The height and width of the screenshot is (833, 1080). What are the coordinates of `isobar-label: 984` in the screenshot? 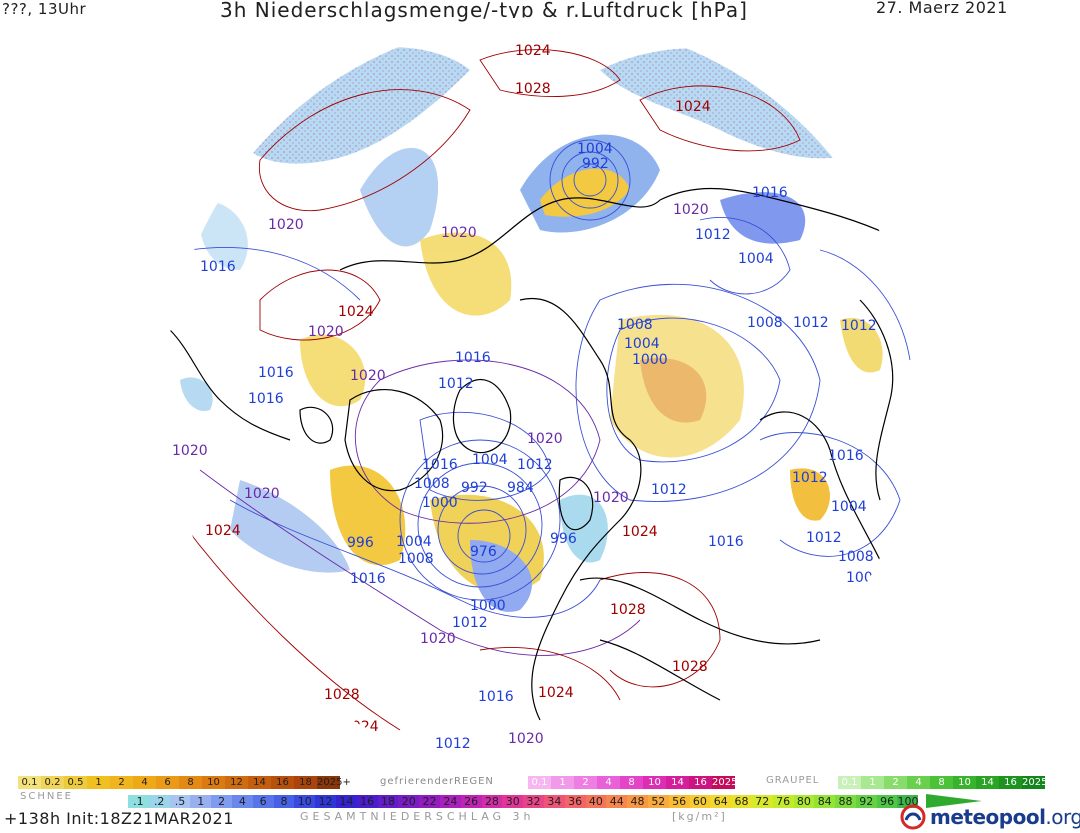 It's located at (520, 488).